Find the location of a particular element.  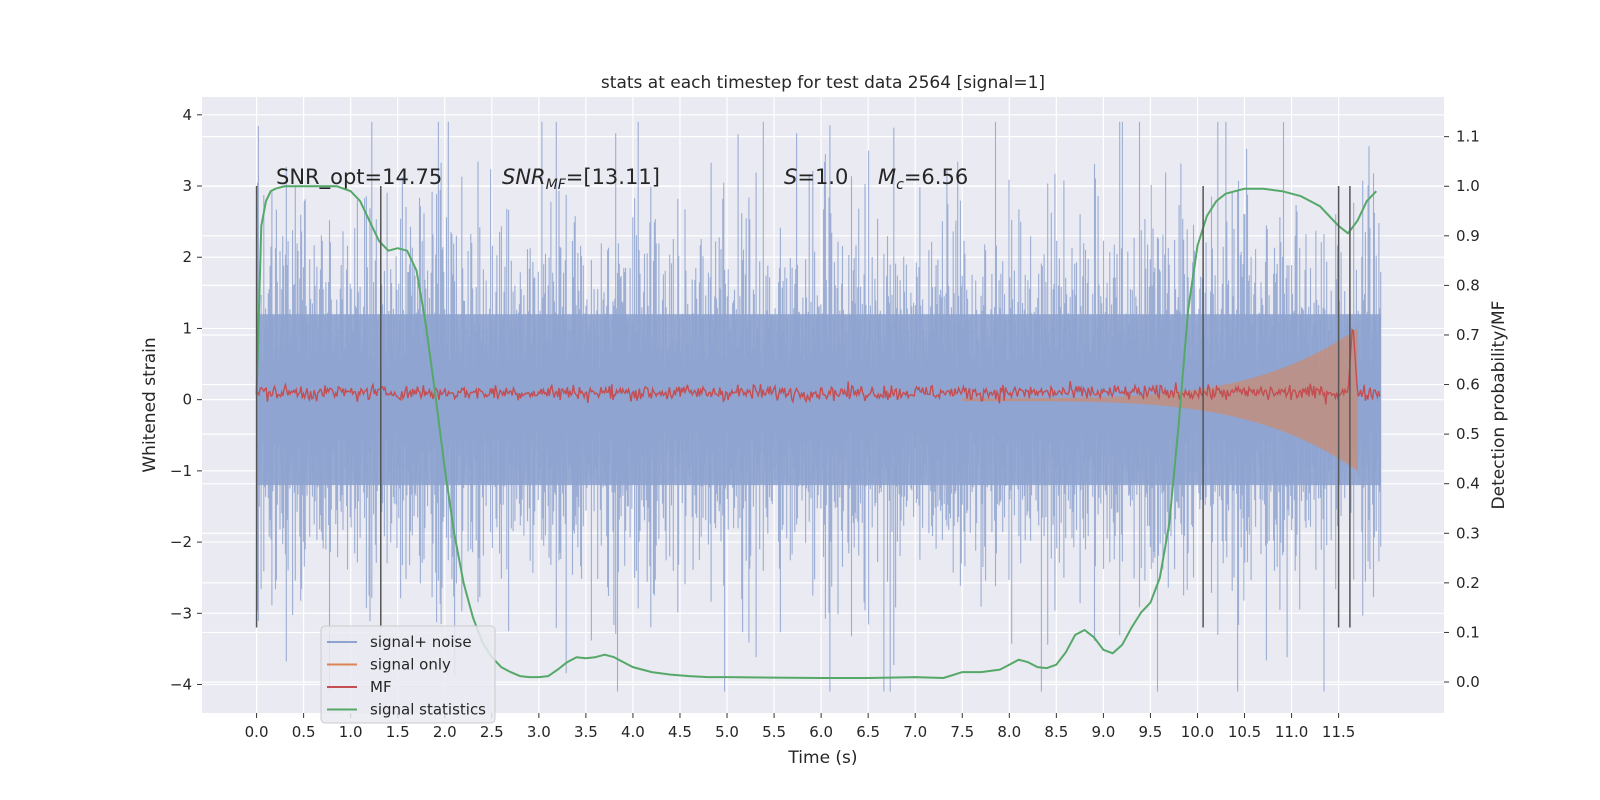

x-tick-label: 8.5 is located at coordinates (1056, 732).